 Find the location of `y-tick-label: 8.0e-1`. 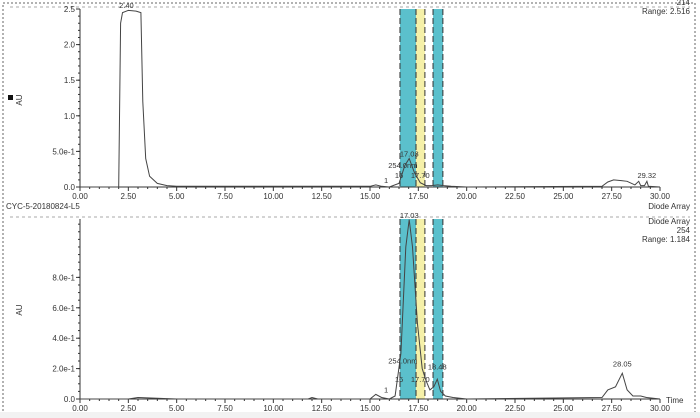

y-tick-label: 8.0e-1 is located at coordinates (63, 277).